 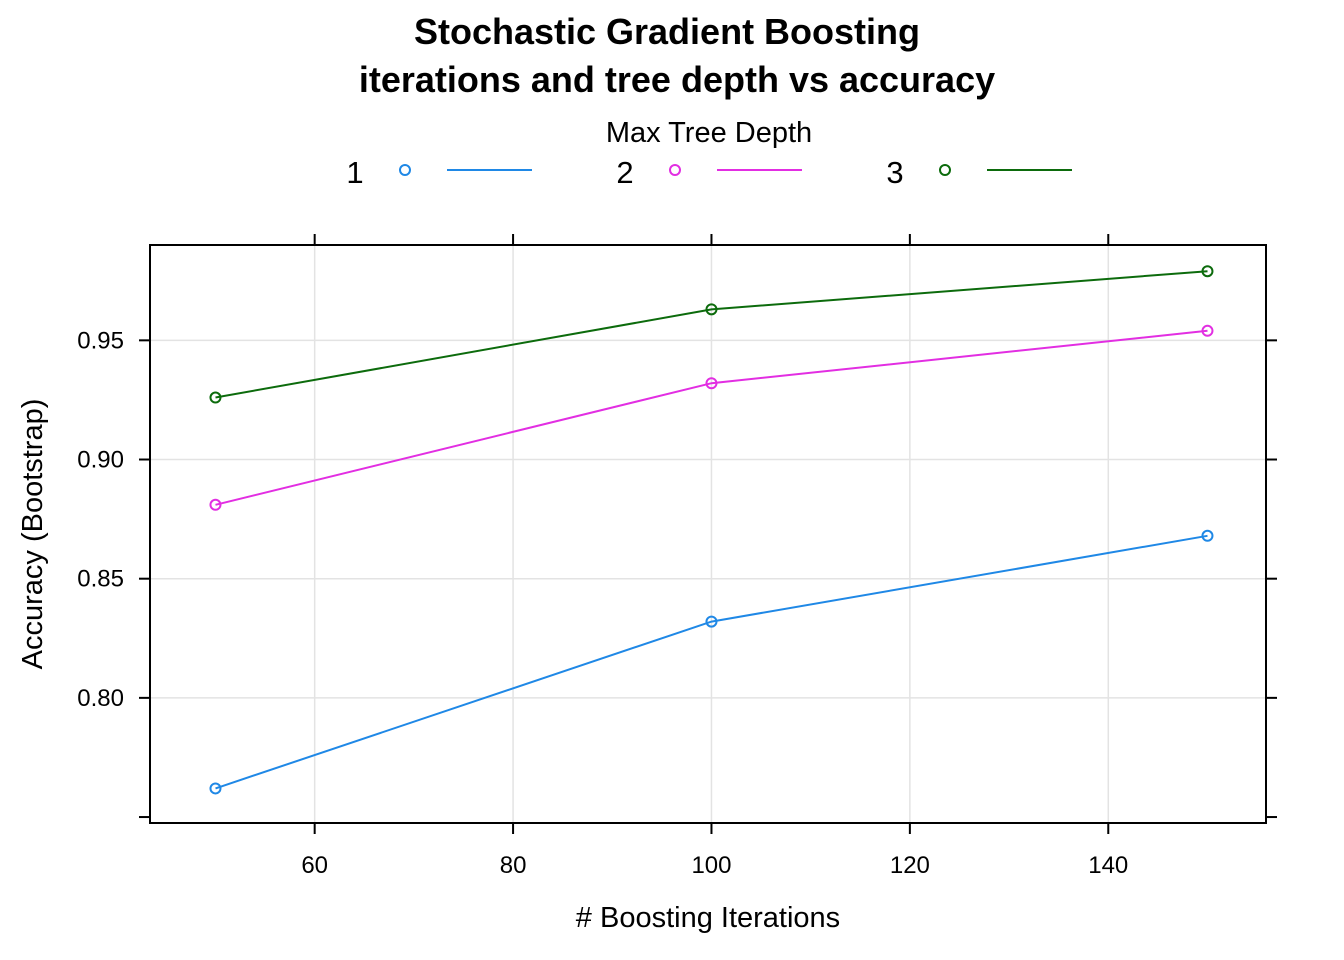 I want to click on x-tick-label: 120, so click(x=910, y=865).